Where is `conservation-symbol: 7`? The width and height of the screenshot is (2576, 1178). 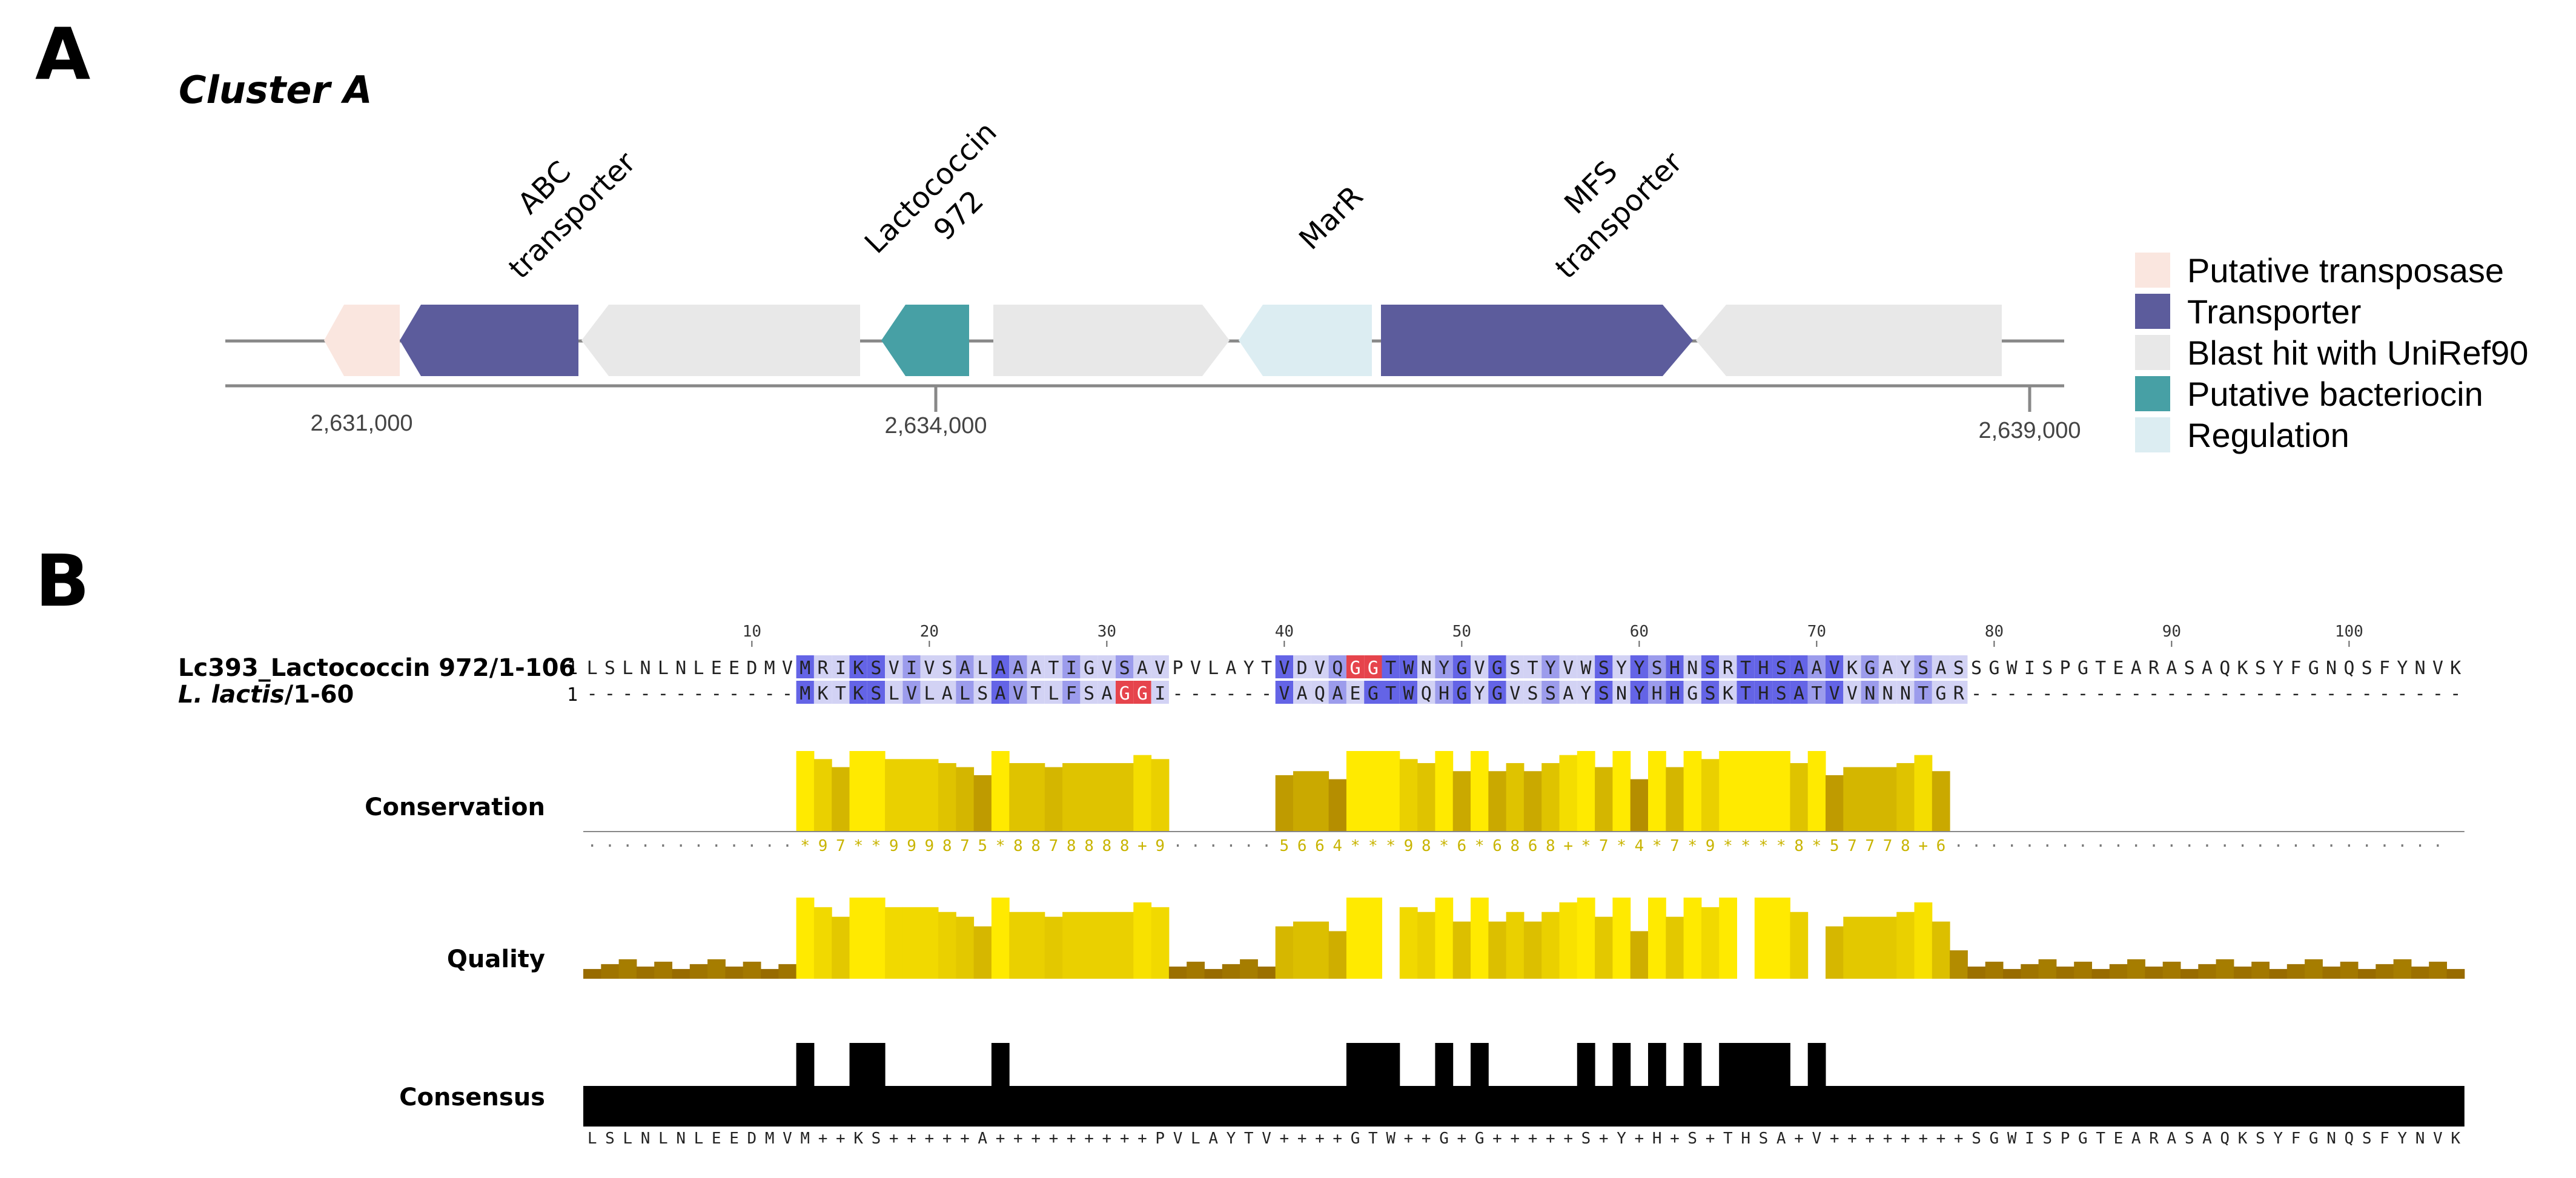 conservation-symbol: 7 is located at coordinates (1870, 846).